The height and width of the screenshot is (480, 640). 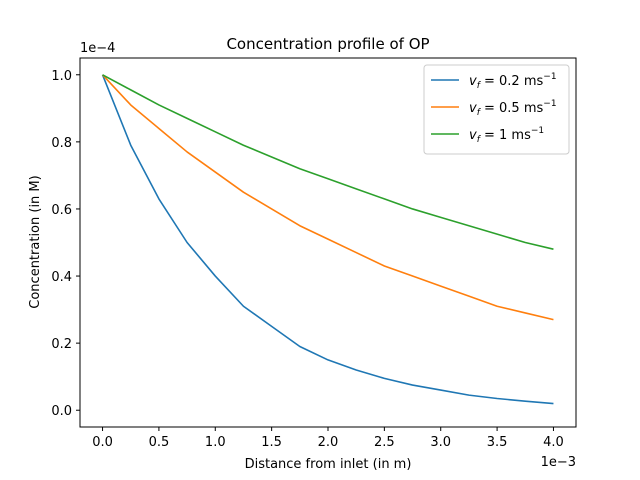 What do you see at coordinates (553, 442) in the screenshot?
I see `x-tick-label: 4.0` at bounding box center [553, 442].